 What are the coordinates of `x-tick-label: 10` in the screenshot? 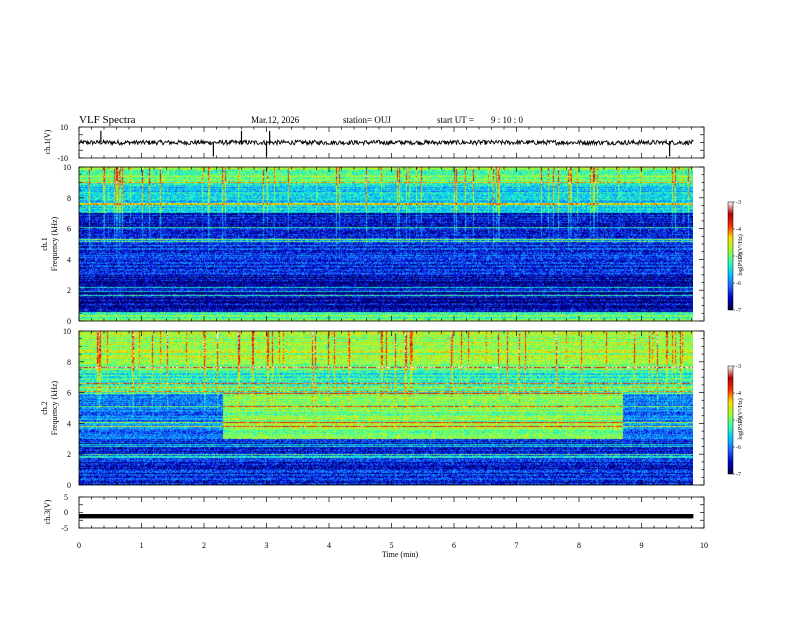 It's located at (704, 545).